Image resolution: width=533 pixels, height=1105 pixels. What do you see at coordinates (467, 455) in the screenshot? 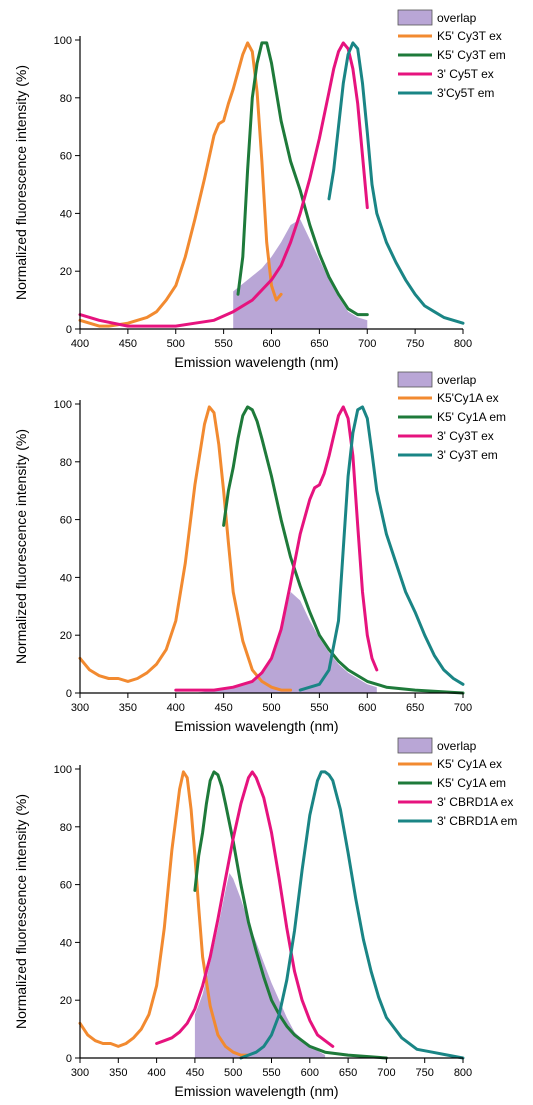
I see `legend-label-4: 3' Cy3T em` at bounding box center [467, 455].